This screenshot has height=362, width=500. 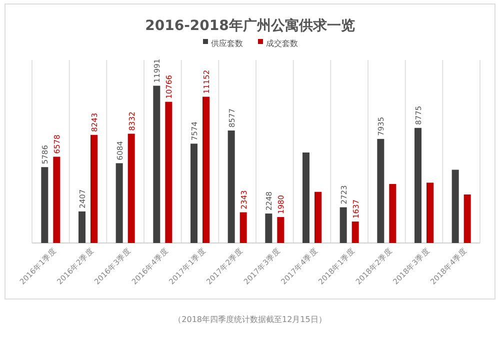 What do you see at coordinates (282, 43) in the screenshot?
I see `legend-label: 成交套数` at bounding box center [282, 43].